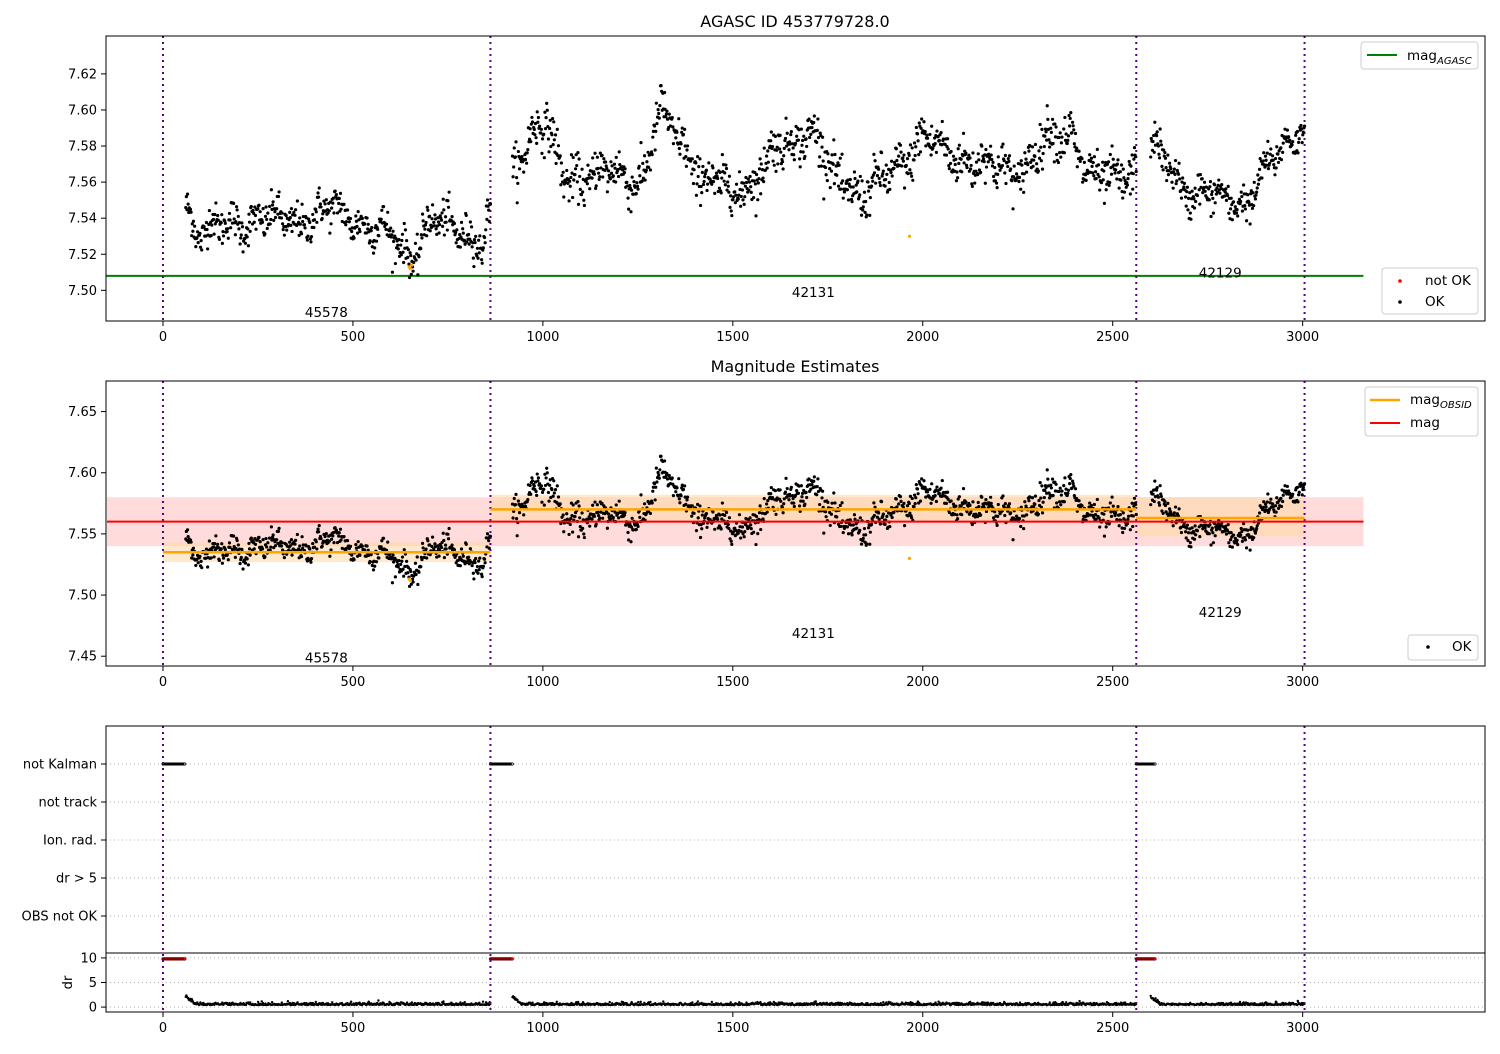 This screenshot has width=1500, height=1054. I want to click on y-tick-label-7.50: 7.50, so click(82, 291).